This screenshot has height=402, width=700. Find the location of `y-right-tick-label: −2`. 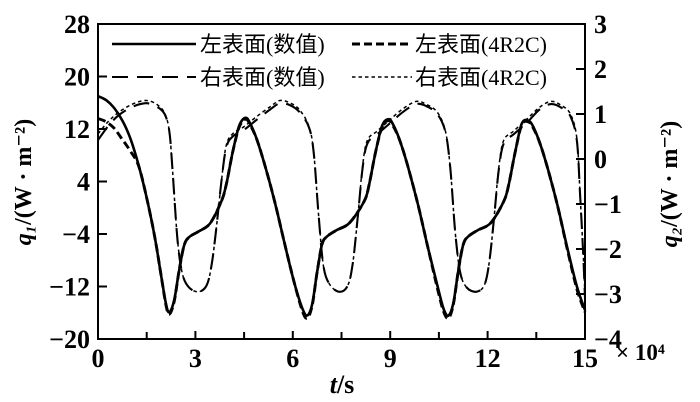

y-right-tick-label: −2 is located at coordinates (608, 249).